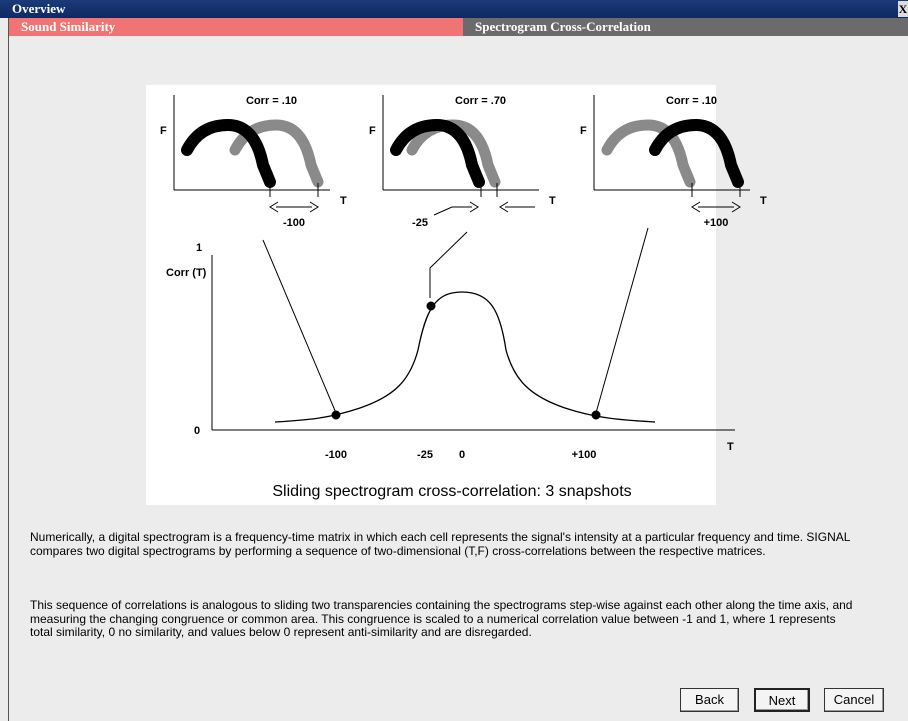 This screenshot has height=721, width=908. What do you see at coordinates (685, 27) in the screenshot?
I see `tab: Spectrogram Cross-Correlation` at bounding box center [685, 27].